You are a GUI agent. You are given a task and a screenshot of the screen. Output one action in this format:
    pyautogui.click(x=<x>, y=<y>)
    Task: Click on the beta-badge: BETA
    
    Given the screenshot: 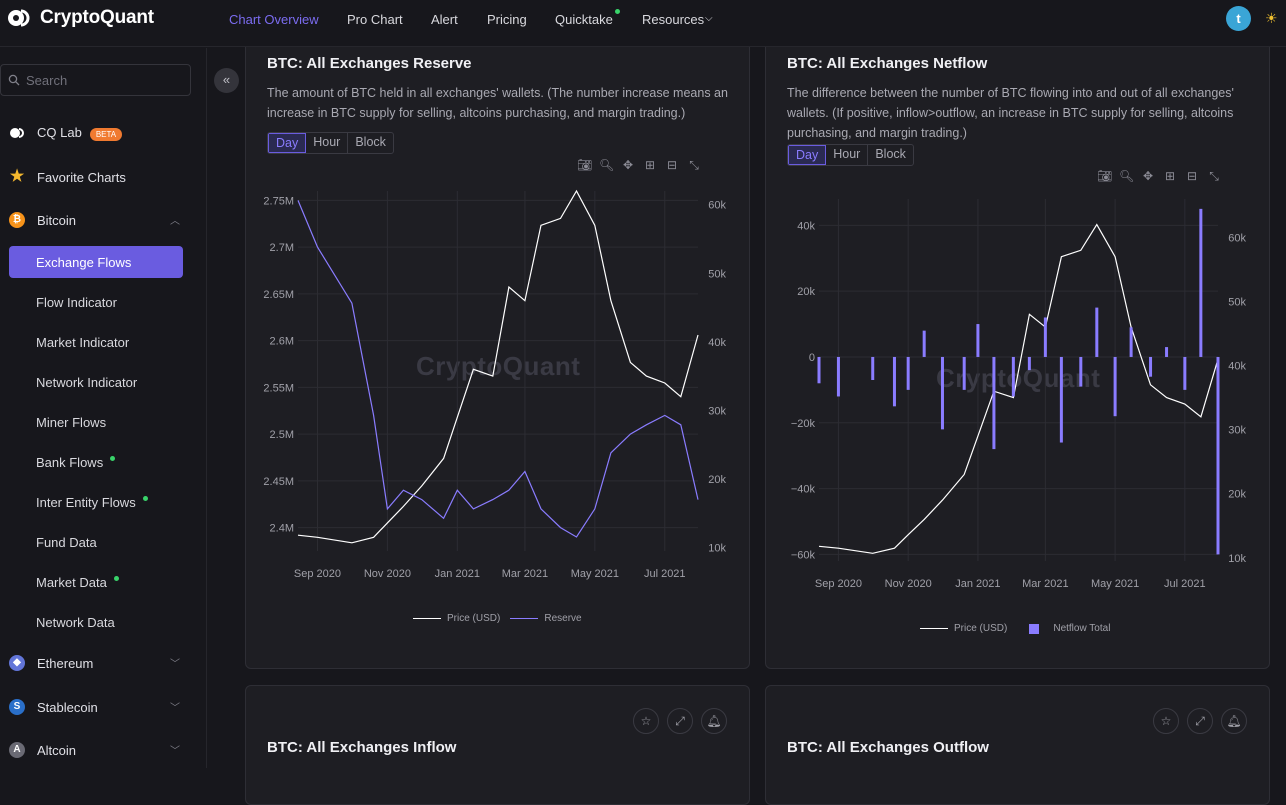 What is the action you would take?
    pyautogui.click(x=106, y=134)
    